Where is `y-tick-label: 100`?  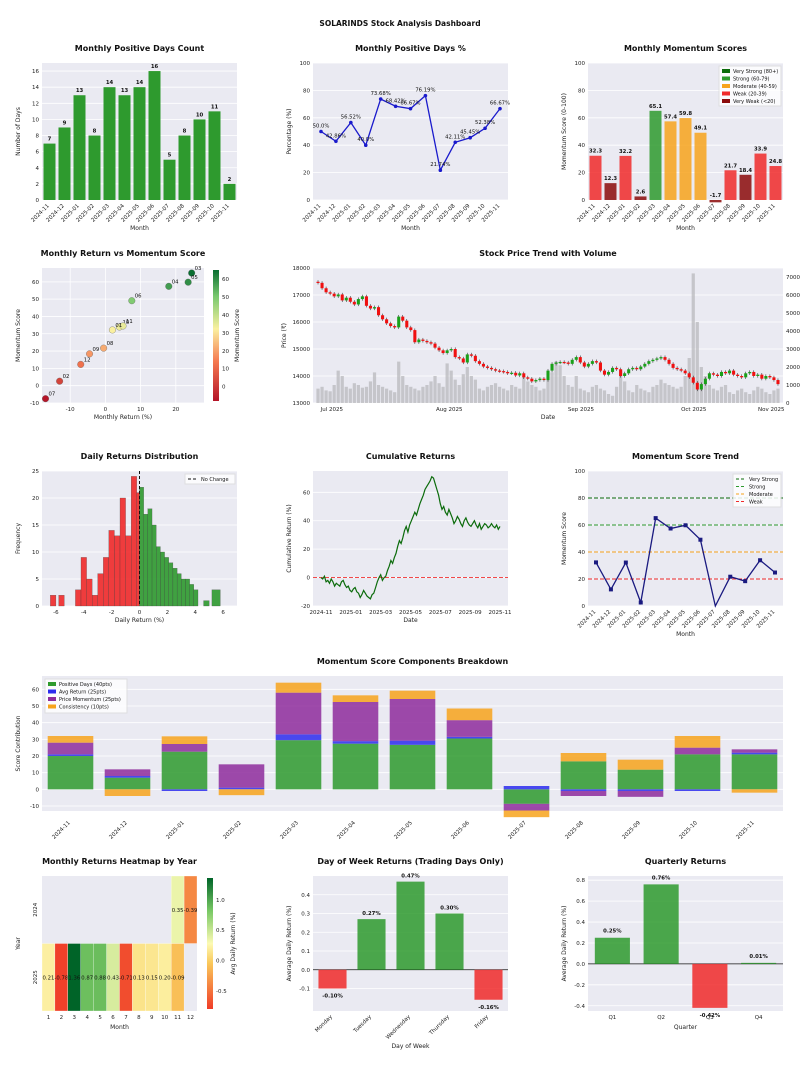 y-tick-label: 100 is located at coordinates (305, 64).